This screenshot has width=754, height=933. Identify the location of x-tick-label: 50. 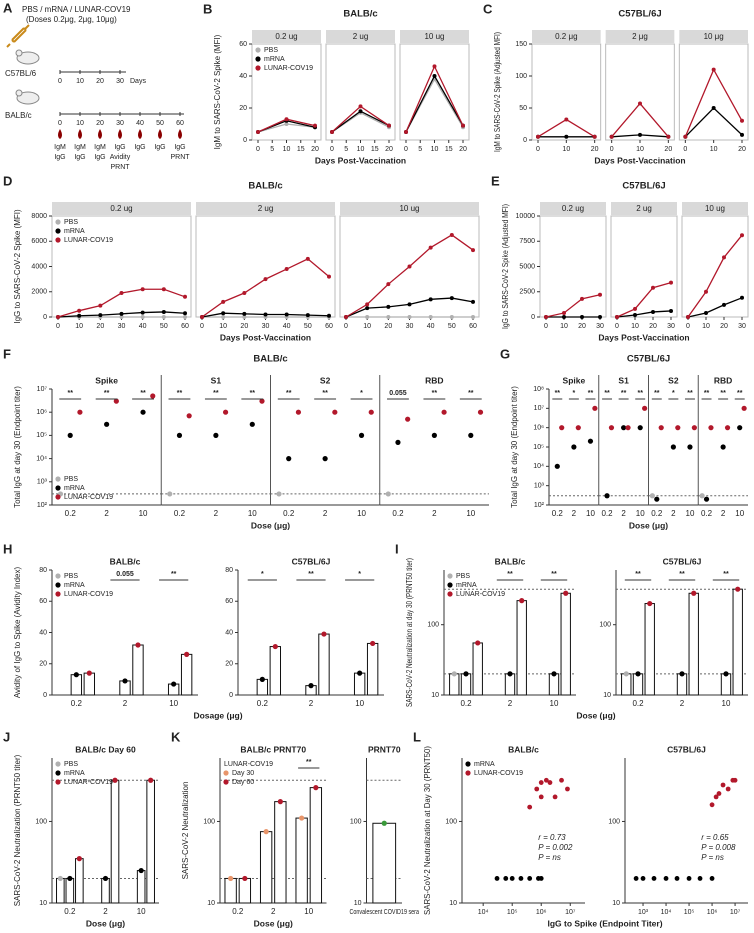
(452, 326).